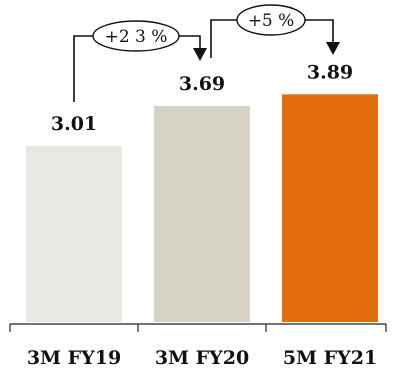  What do you see at coordinates (140, 61) in the screenshot?
I see `growth-annotation-1: +2 3 %` at bounding box center [140, 61].